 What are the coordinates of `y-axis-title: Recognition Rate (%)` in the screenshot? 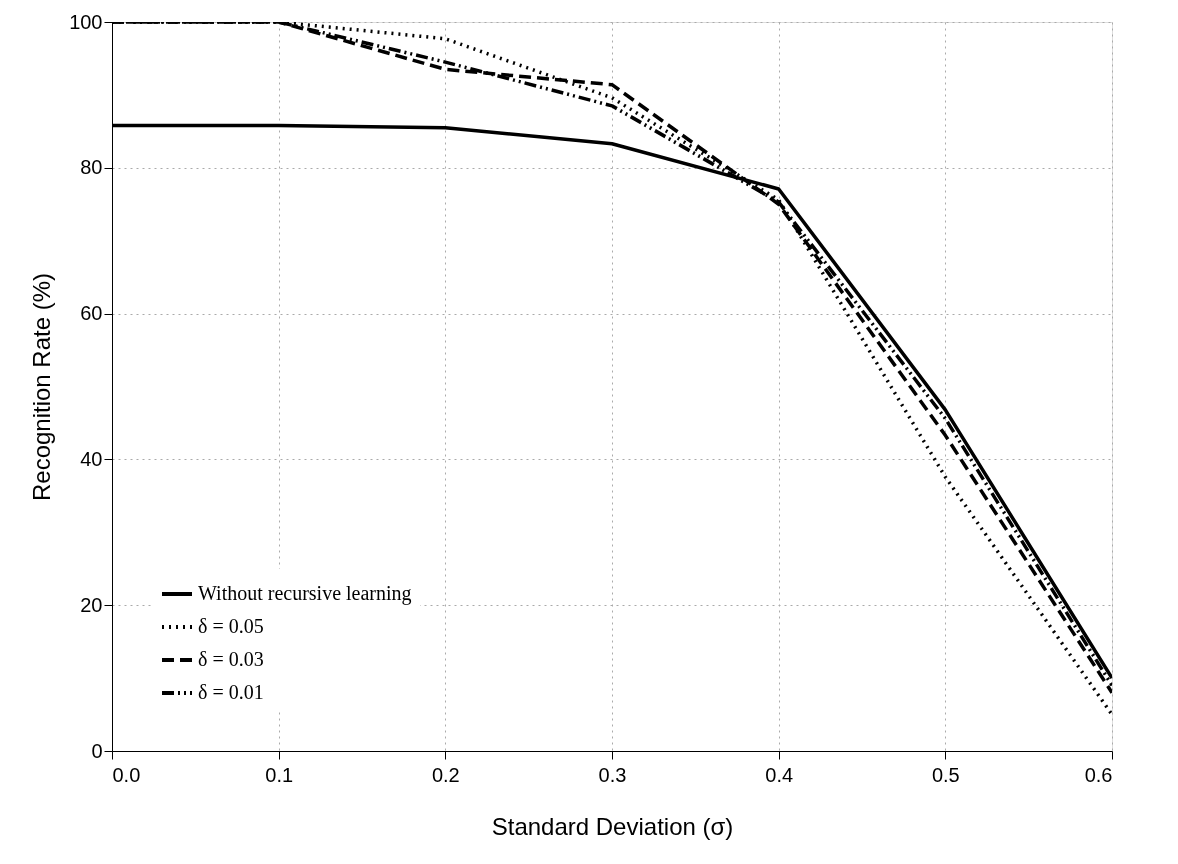 It's located at (42, 387).